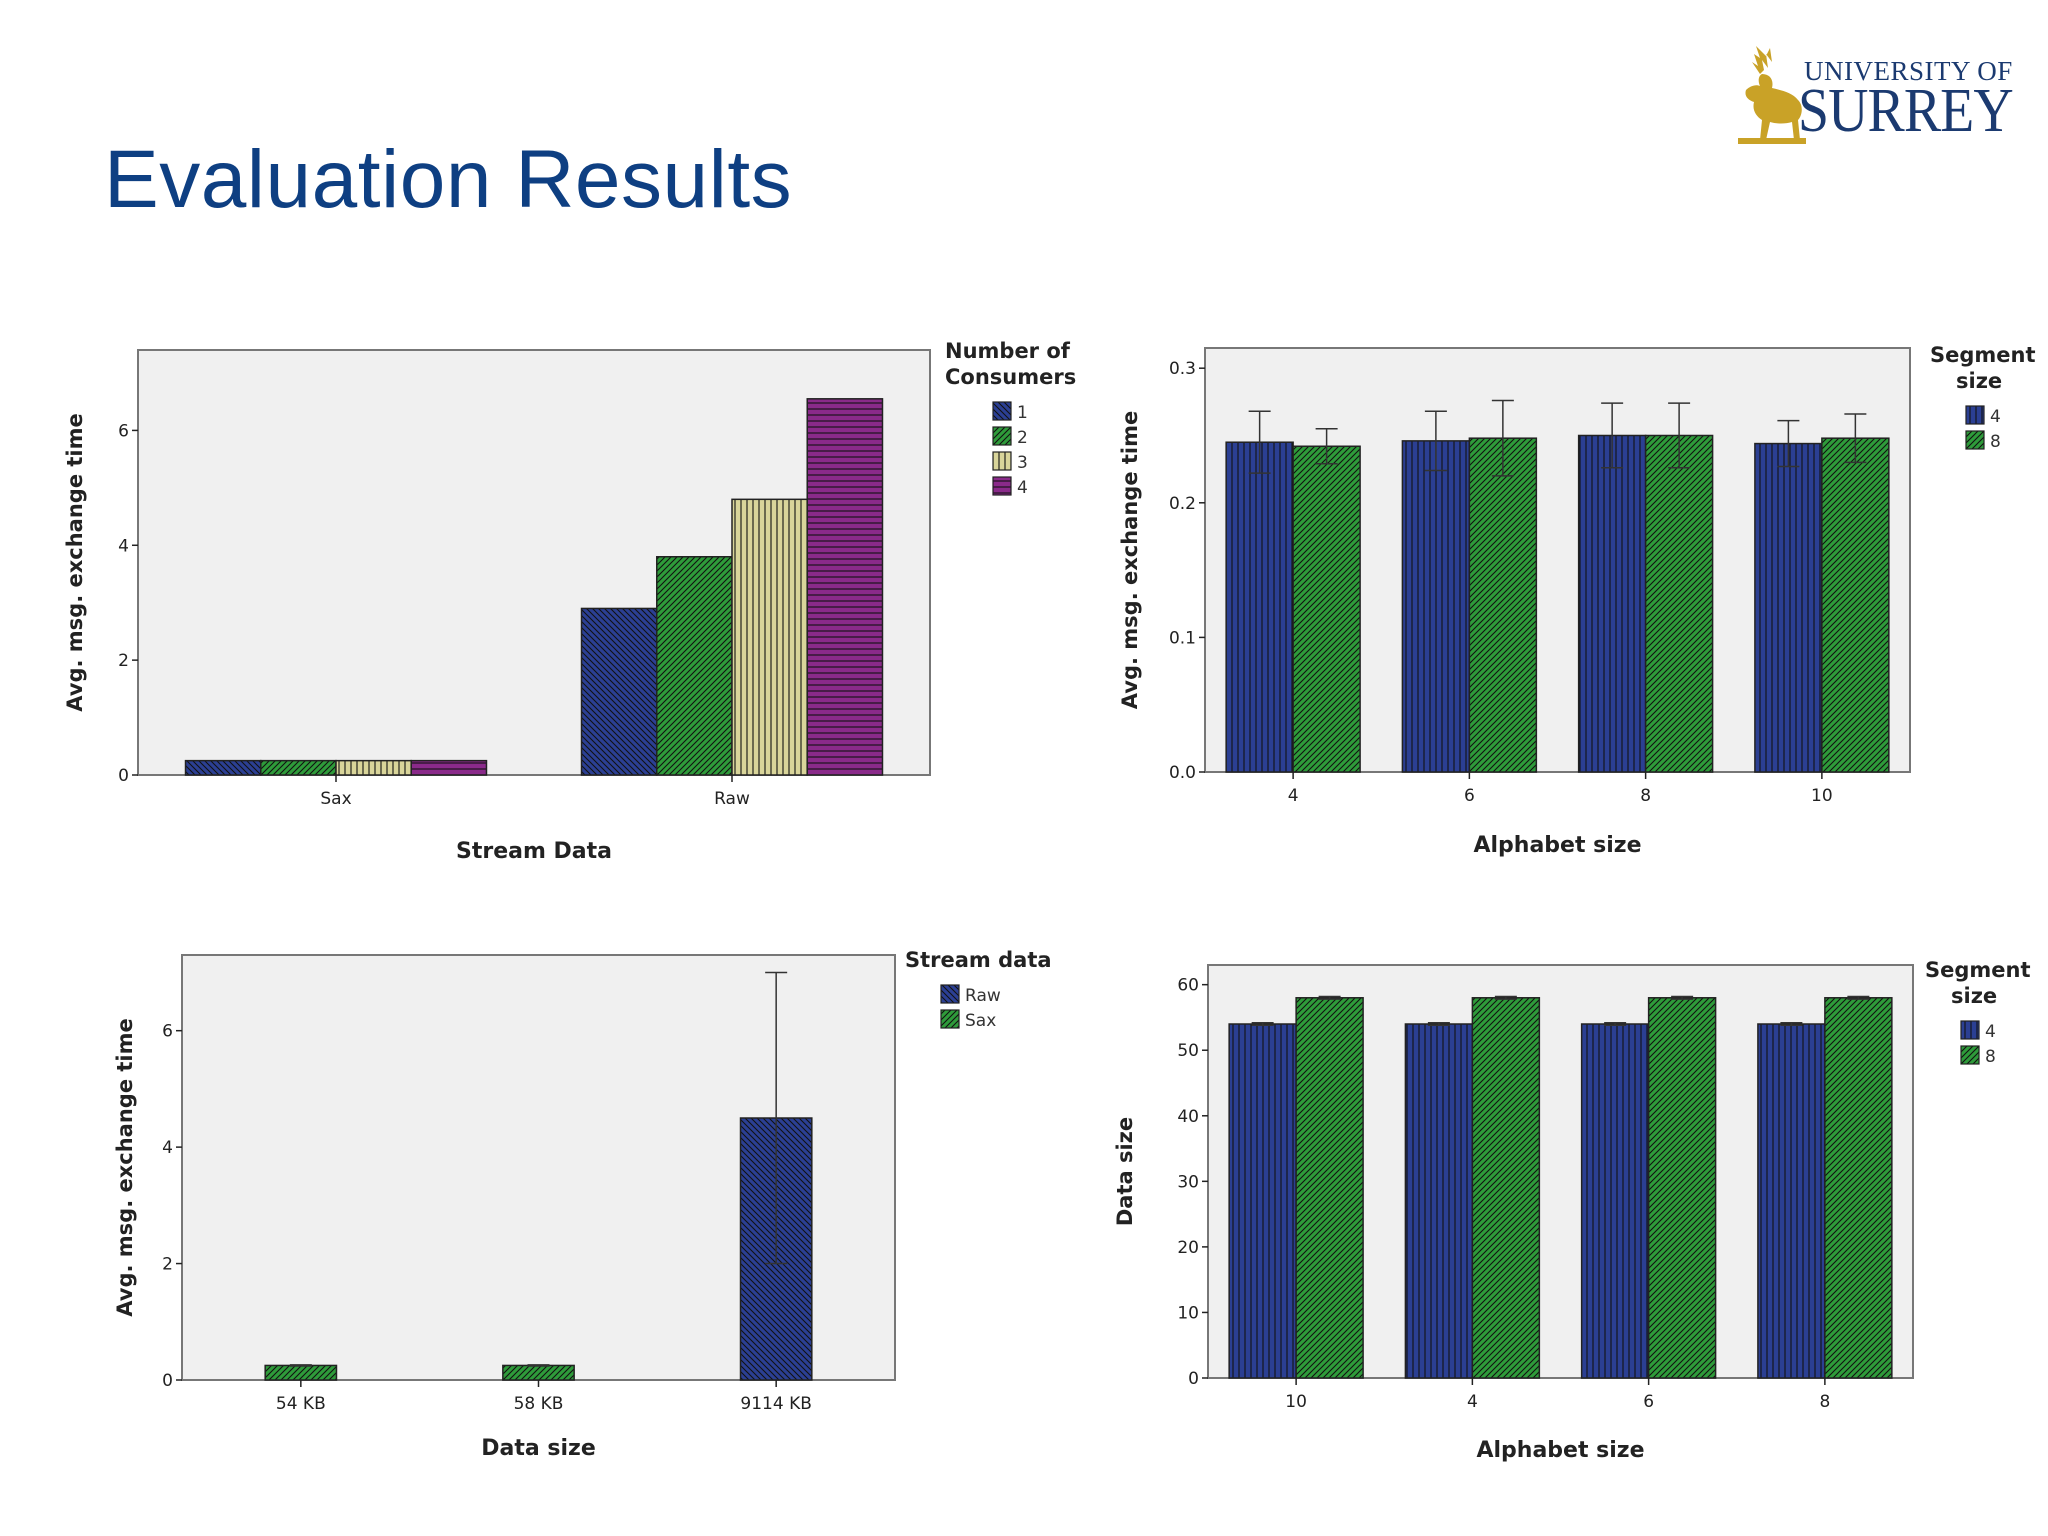  Describe the element at coordinates (732, 799) in the screenshot. I see `x-tick-label: Raw` at that location.